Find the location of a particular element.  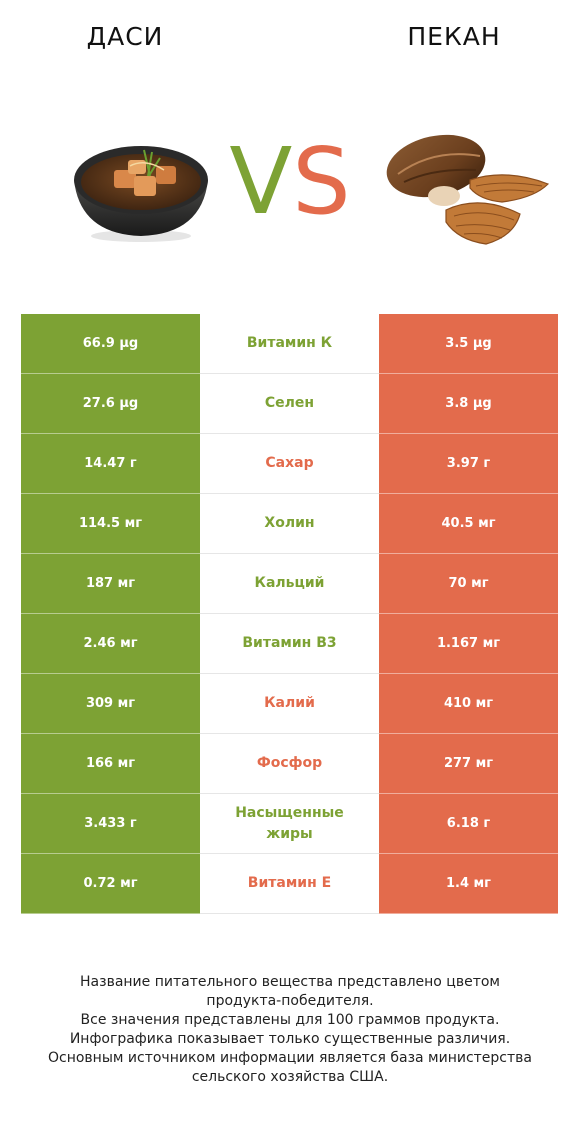

left-value-cell: 14.47 г is located at coordinates (110, 464).